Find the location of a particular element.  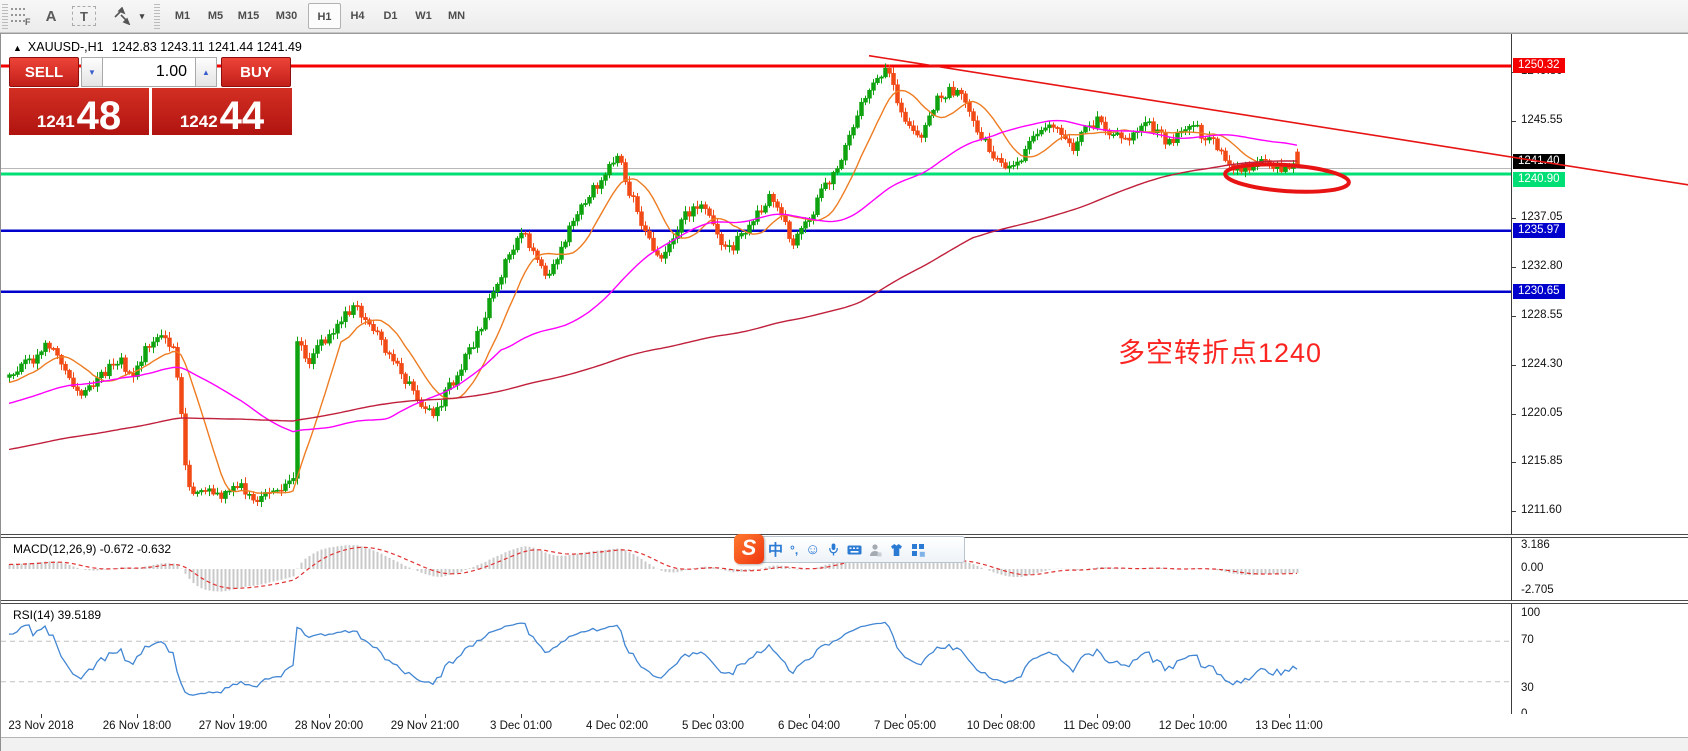

trade-controls-row: SELL ▼ ▲ BUY is located at coordinates (151, 72).